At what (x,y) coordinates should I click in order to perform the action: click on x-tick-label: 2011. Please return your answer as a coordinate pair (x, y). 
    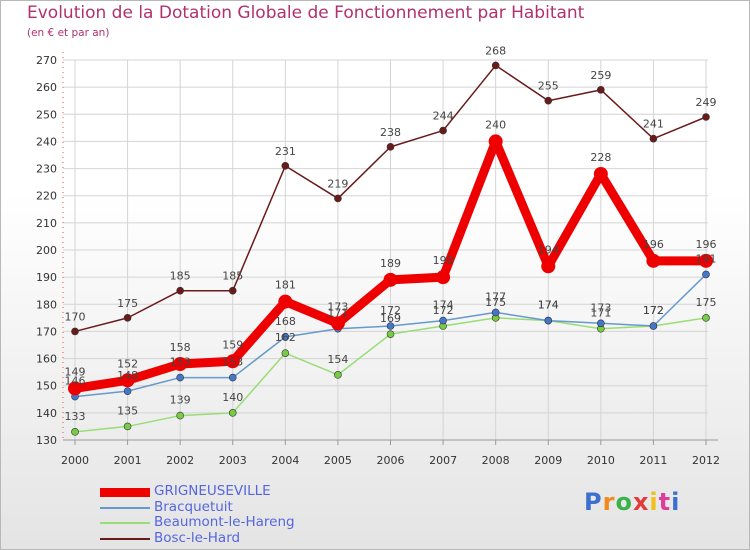
    Looking at the image, I should click on (653, 460).